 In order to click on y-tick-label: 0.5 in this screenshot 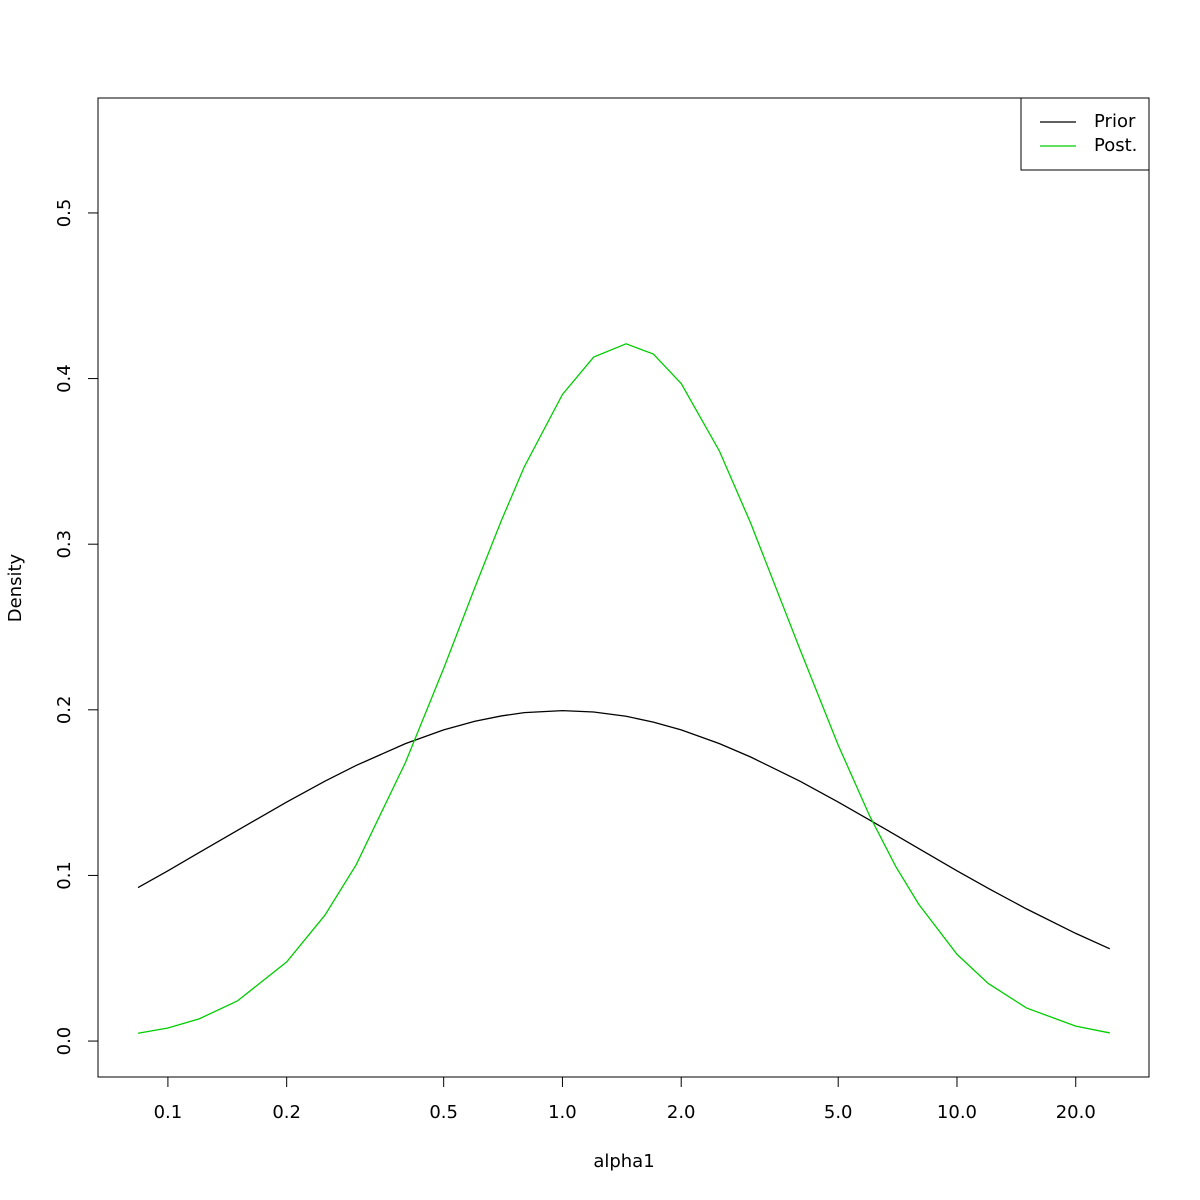, I will do `click(64, 213)`.